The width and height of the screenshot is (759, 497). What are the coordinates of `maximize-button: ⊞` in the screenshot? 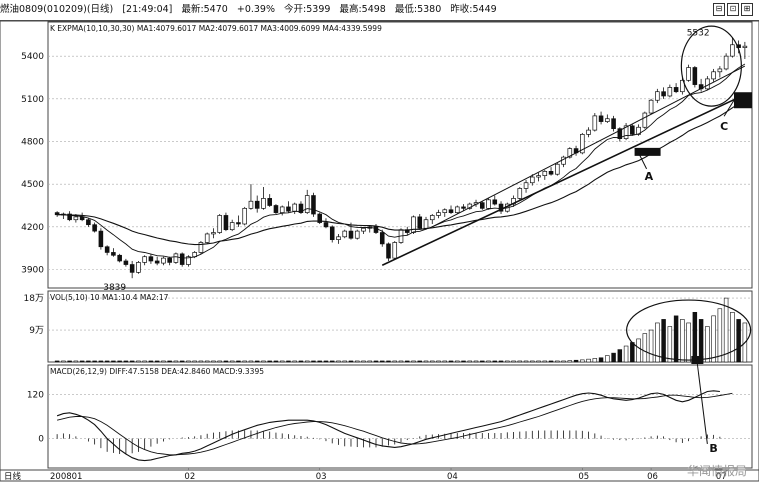 It's located at (747, 9).